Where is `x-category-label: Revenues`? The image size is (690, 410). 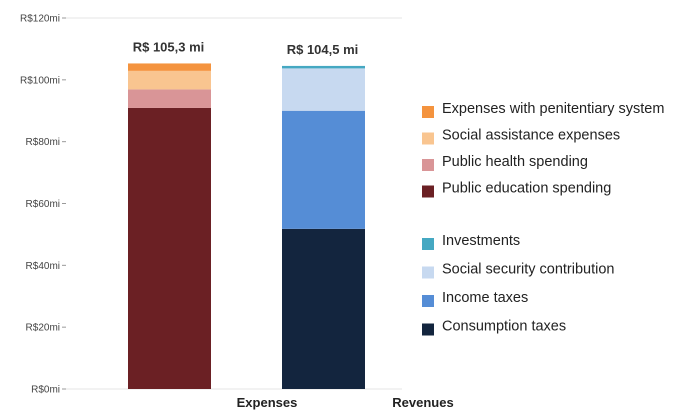 x-category-label: Revenues is located at coordinates (422, 402).